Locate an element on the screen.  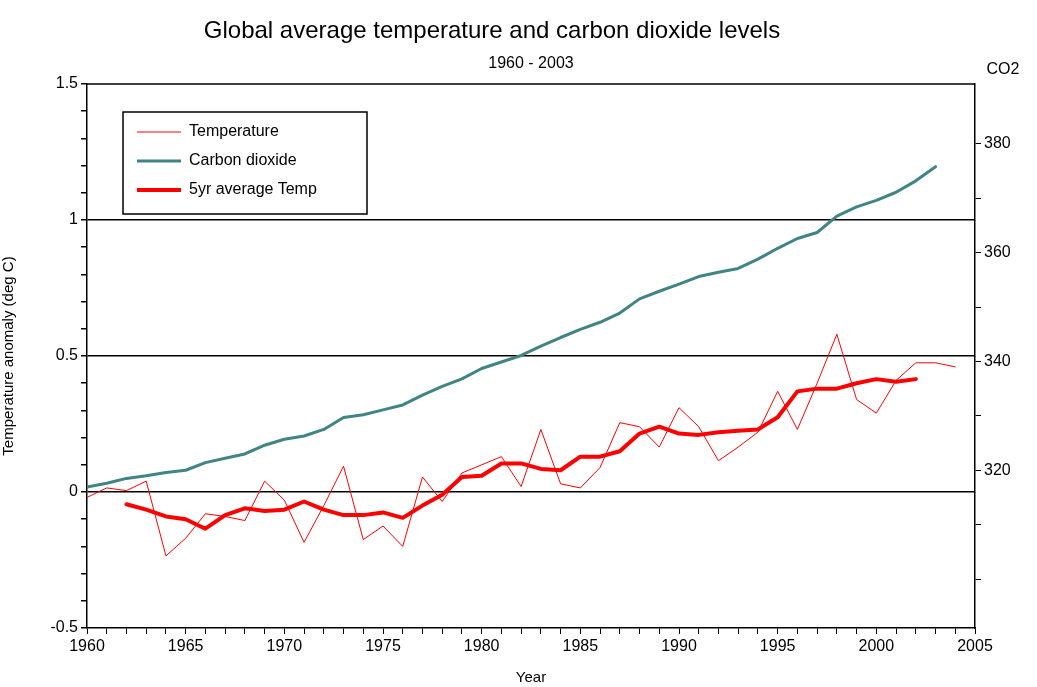
y-axis-title: Temperature anomaly (deg C) is located at coordinates (8, 356).